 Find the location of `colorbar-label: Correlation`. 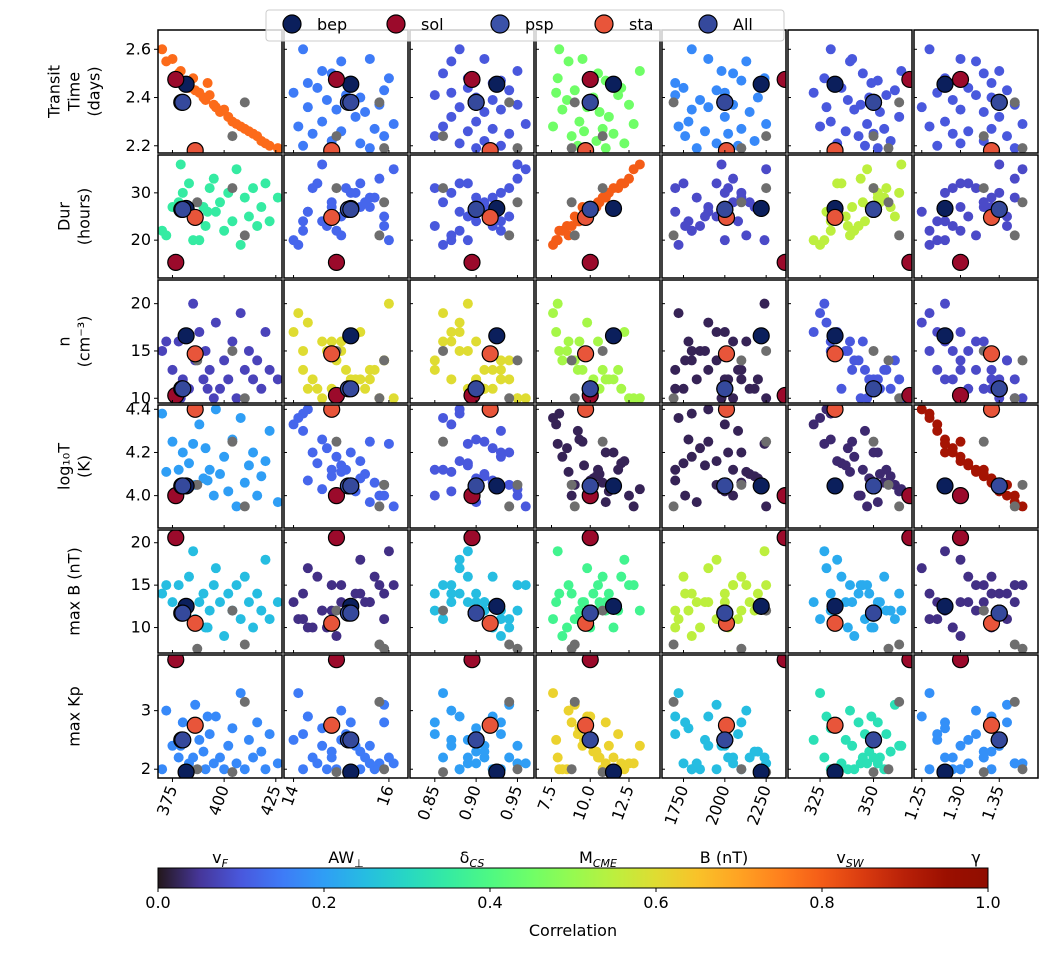

colorbar-label: Correlation is located at coordinates (573, 930).